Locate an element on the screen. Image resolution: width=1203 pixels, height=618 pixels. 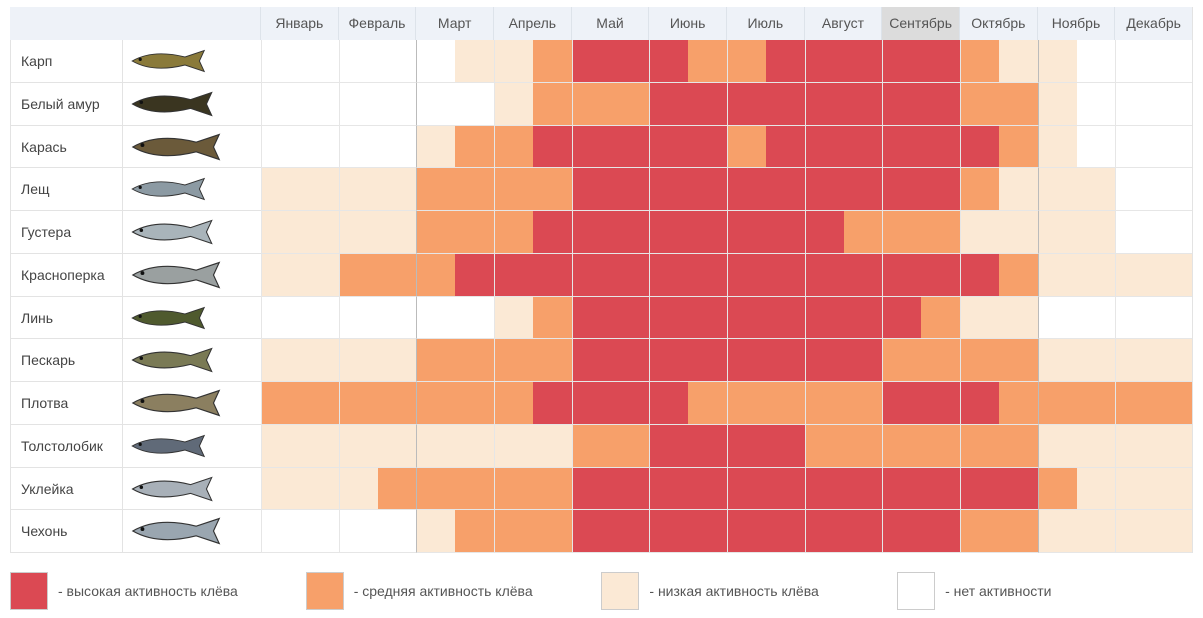
month-header: Март is located at coordinates (455, 23).